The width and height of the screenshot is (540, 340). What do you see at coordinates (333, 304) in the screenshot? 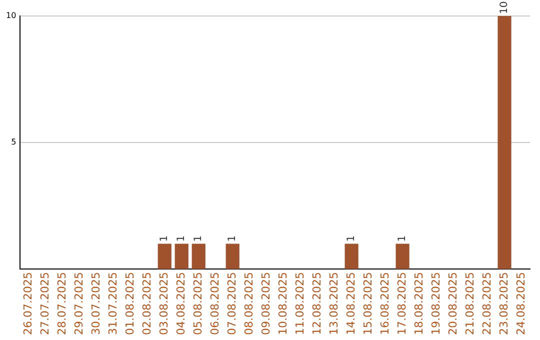
I see `x-tick-label: 13.08.2025` at bounding box center [333, 304].